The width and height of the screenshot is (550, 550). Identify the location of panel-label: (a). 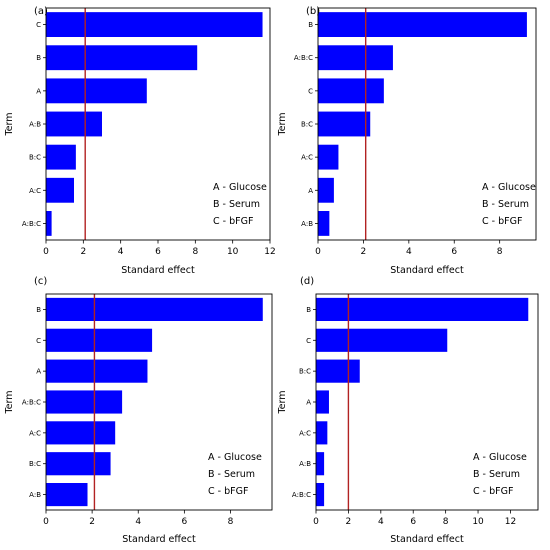
(41, 11).